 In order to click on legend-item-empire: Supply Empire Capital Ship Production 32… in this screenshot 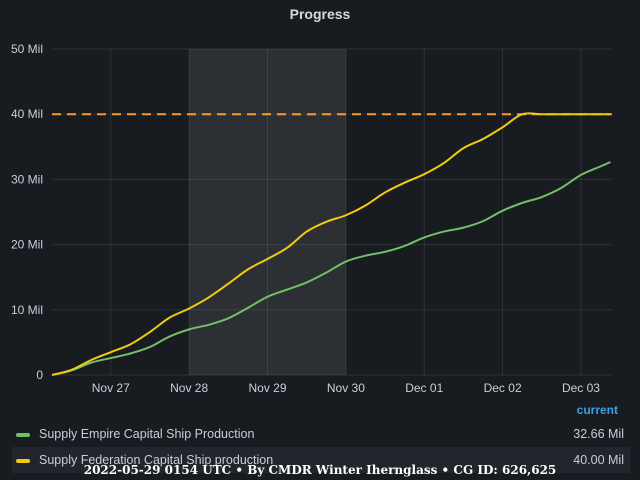, I will do `click(321, 434)`.